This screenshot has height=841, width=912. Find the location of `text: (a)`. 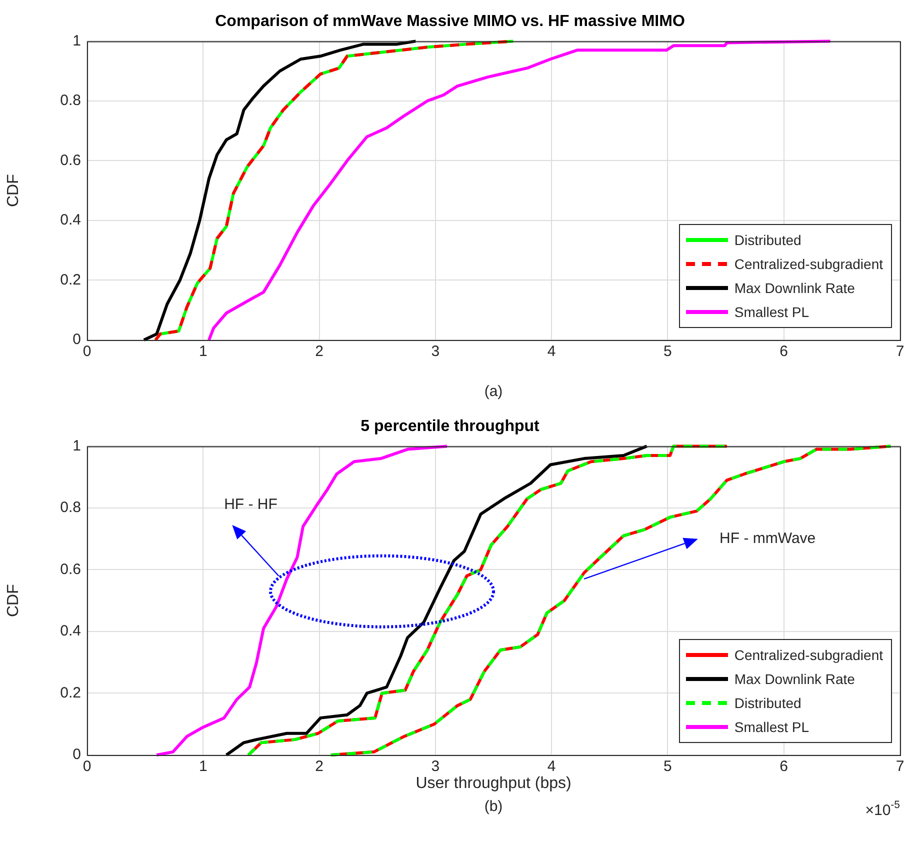

text: (a) is located at coordinates (493, 391).